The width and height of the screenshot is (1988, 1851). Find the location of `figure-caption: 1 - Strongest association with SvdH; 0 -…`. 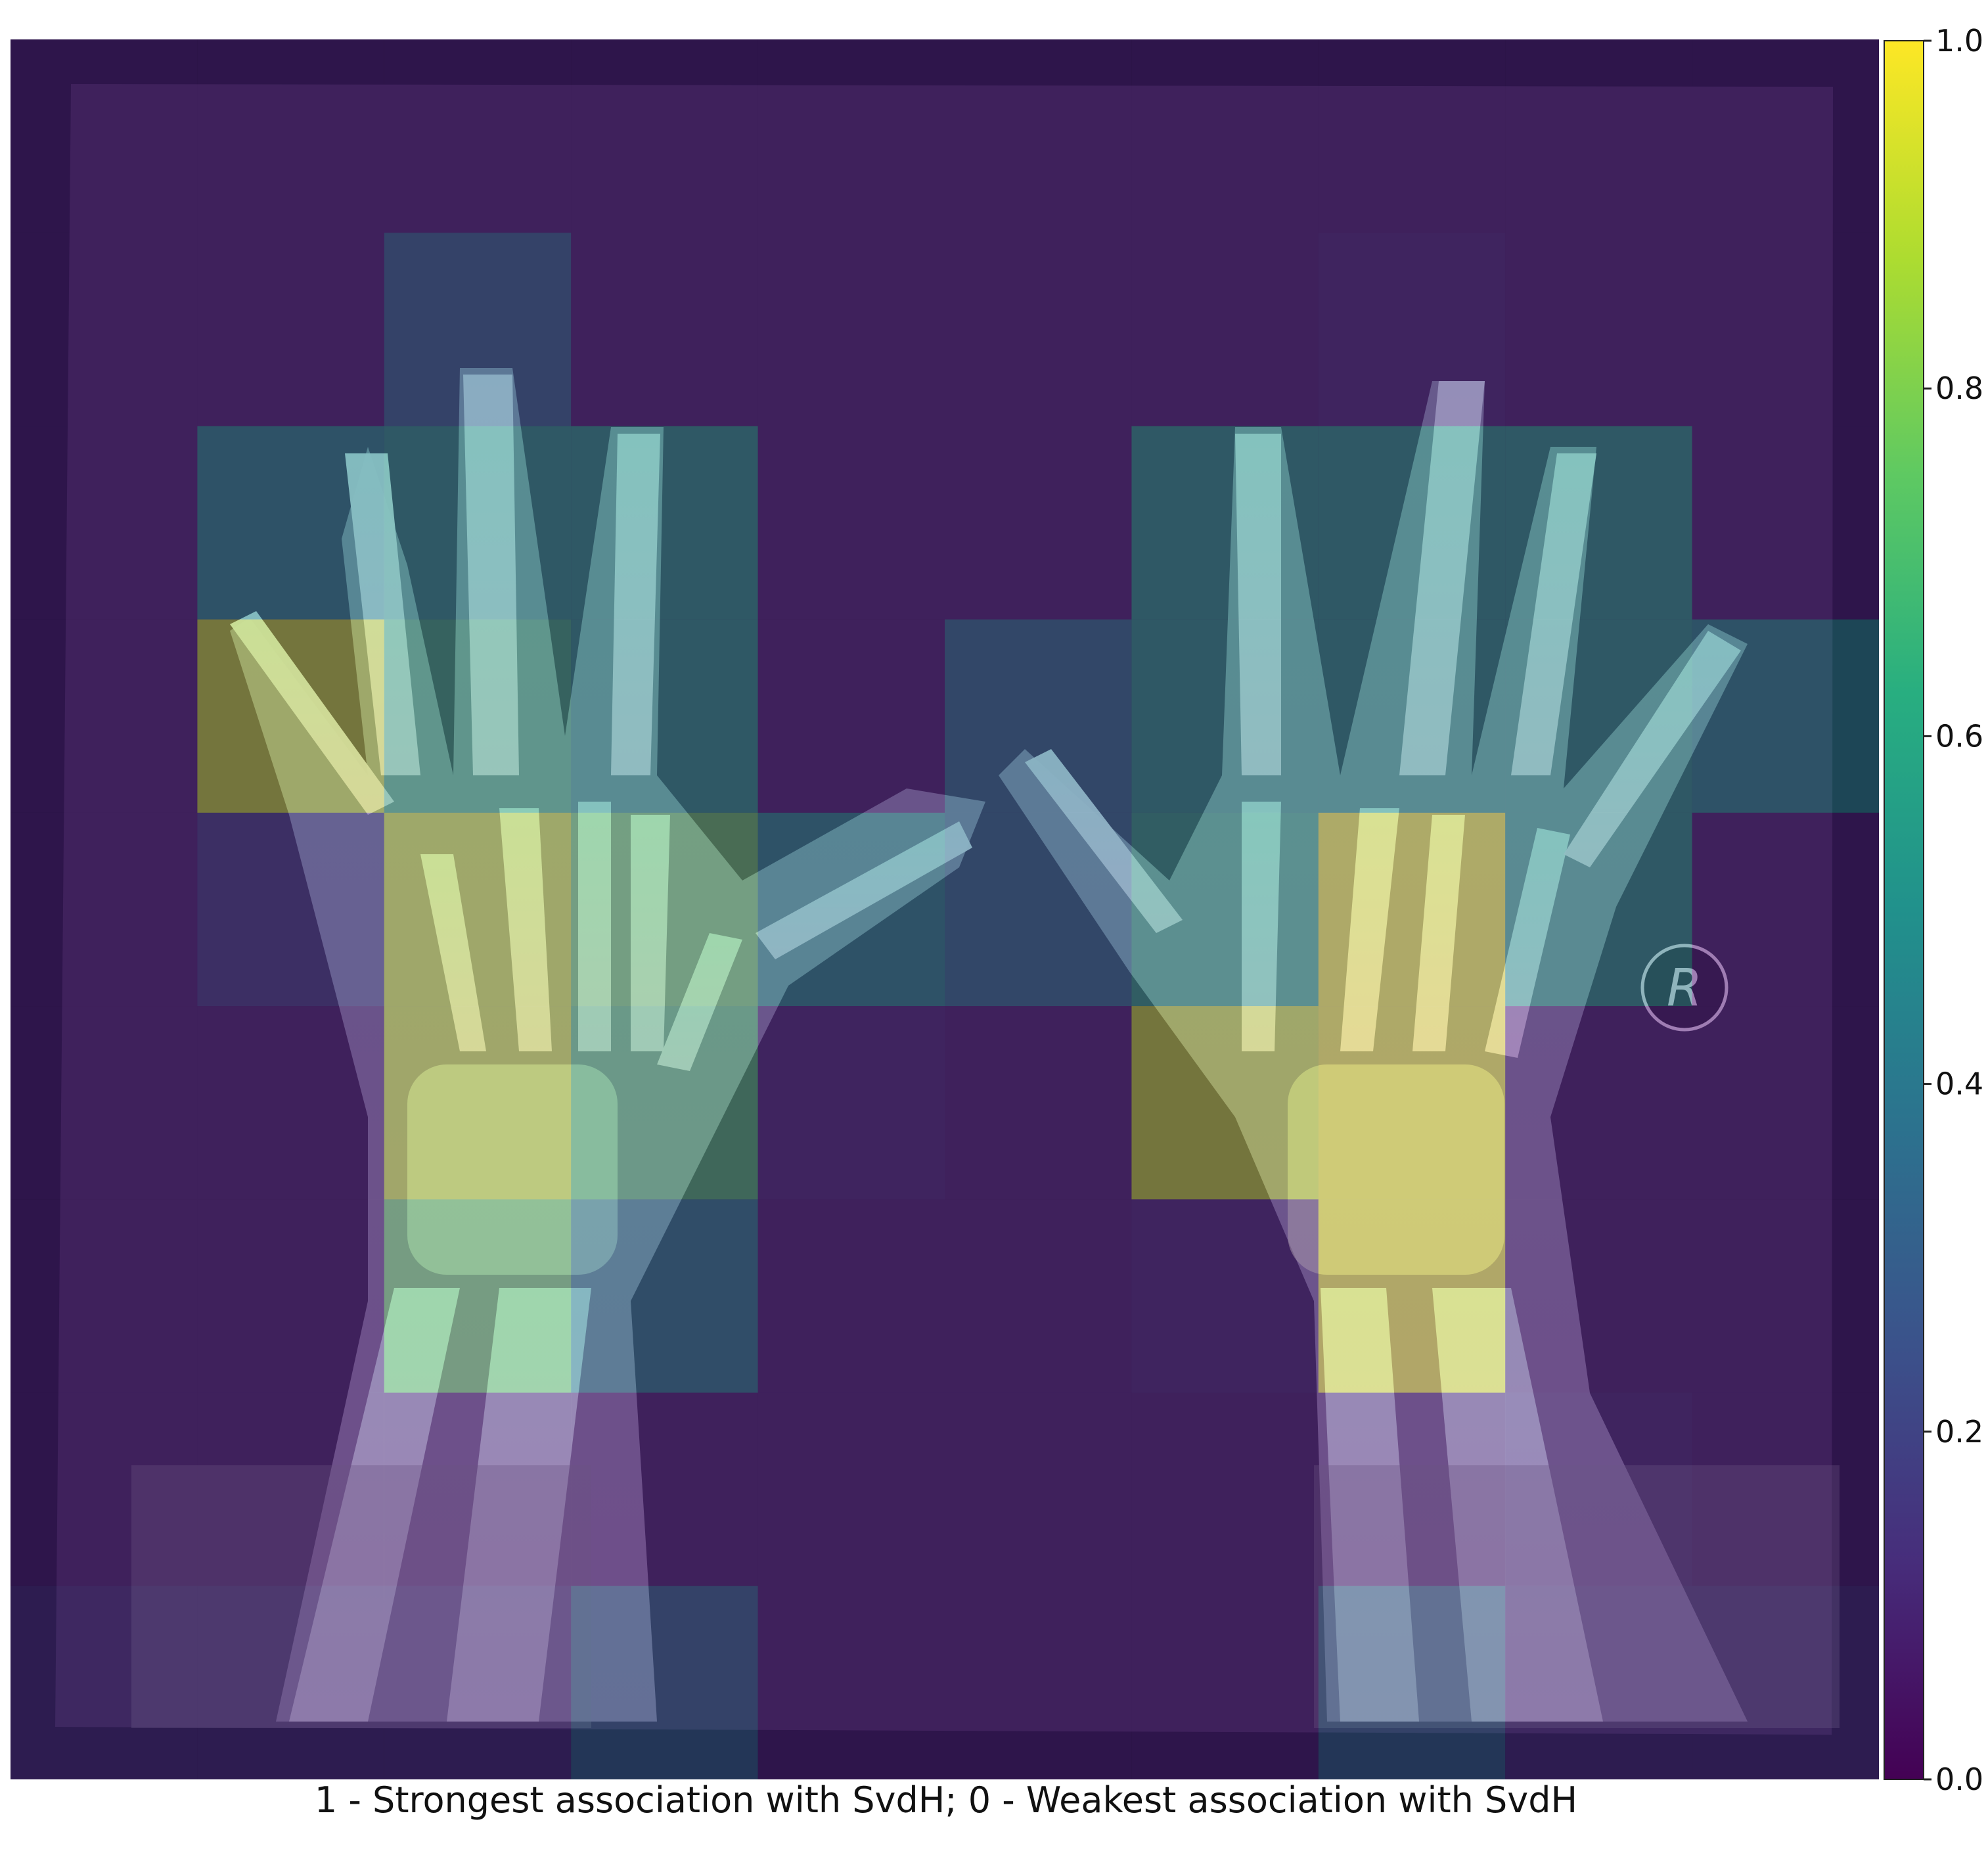

figure-caption: 1 - Strongest association with SvdH; 0 -… is located at coordinates (946, 1800).